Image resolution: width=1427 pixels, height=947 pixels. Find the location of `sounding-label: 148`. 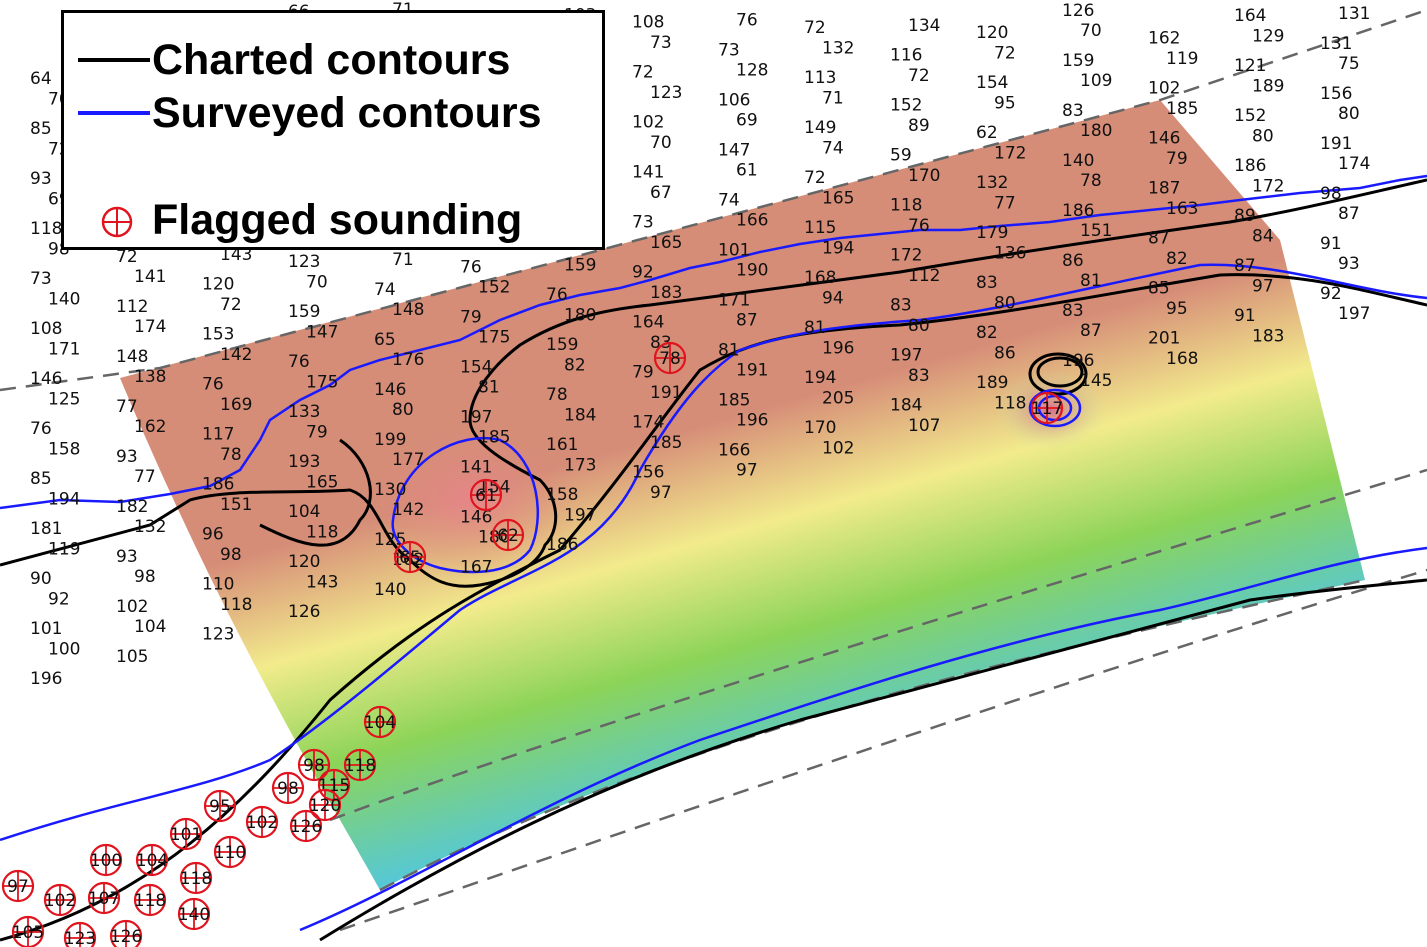

sounding-label: 148 is located at coordinates (132, 357).